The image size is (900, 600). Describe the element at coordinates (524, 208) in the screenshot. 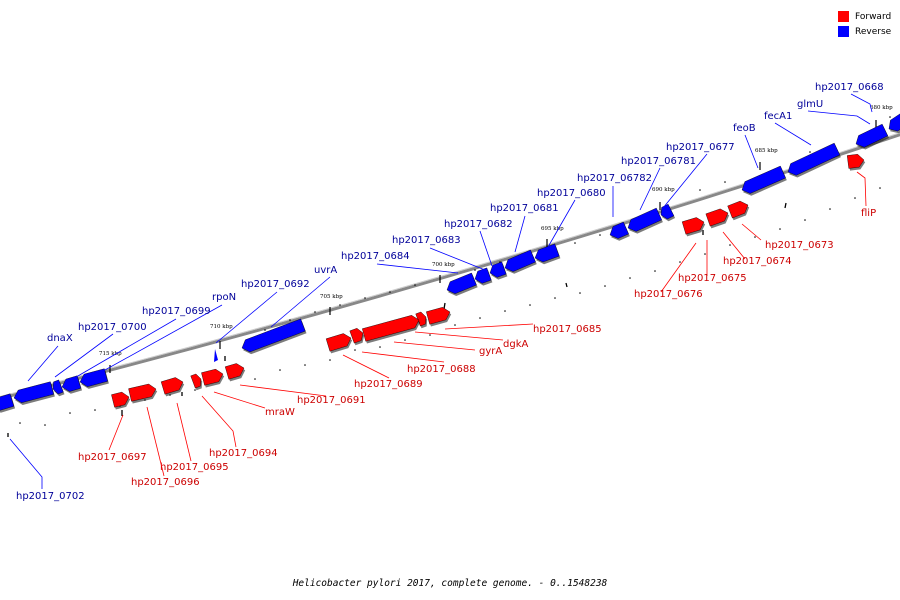

I see `gene-label-hp2017-0681: hp2017_0681` at that location.